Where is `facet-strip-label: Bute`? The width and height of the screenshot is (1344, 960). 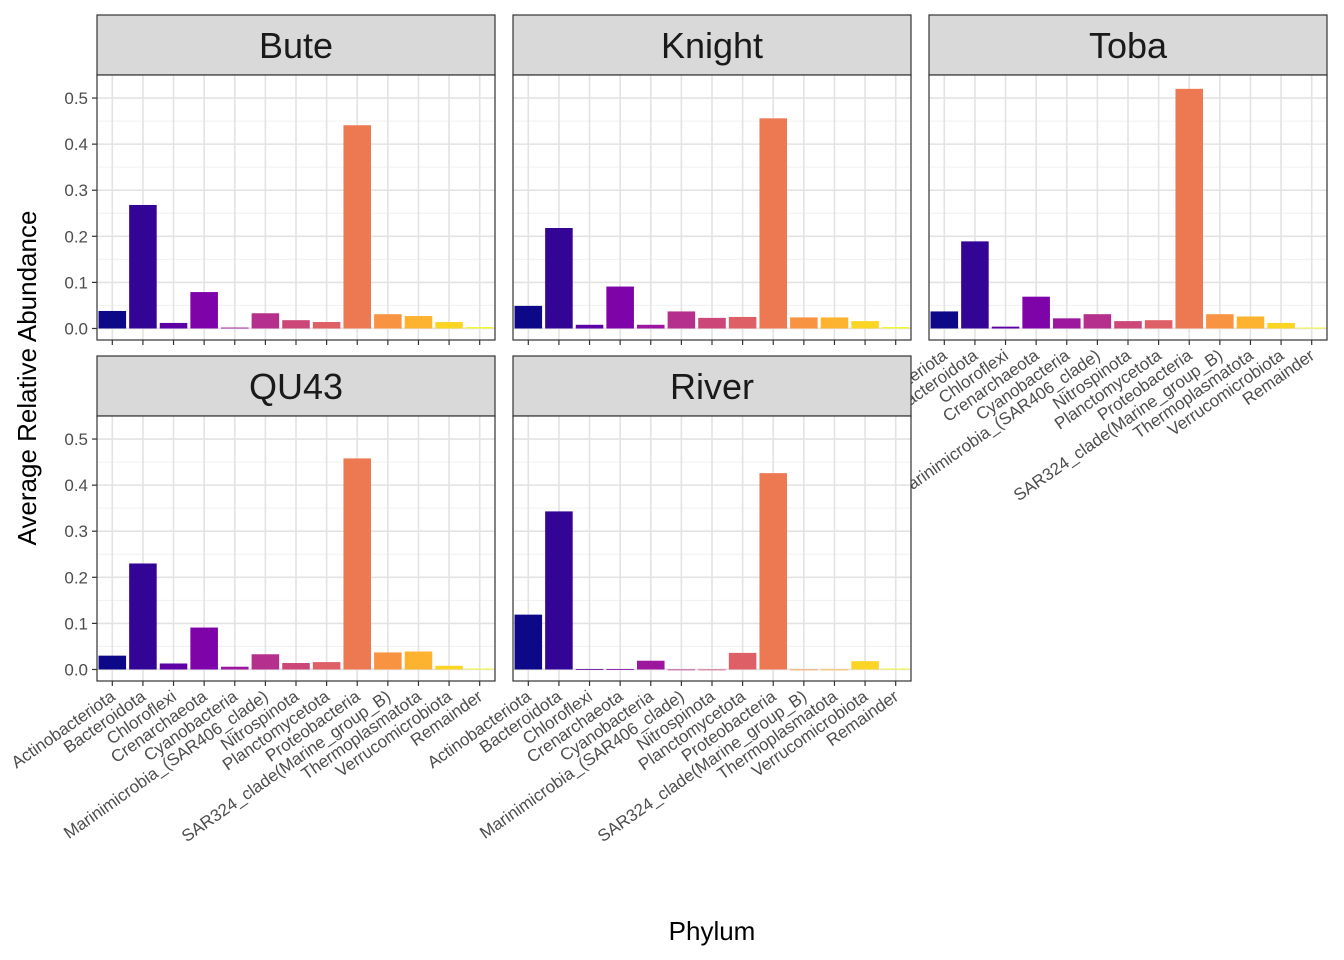 facet-strip-label: Bute is located at coordinates (296, 45).